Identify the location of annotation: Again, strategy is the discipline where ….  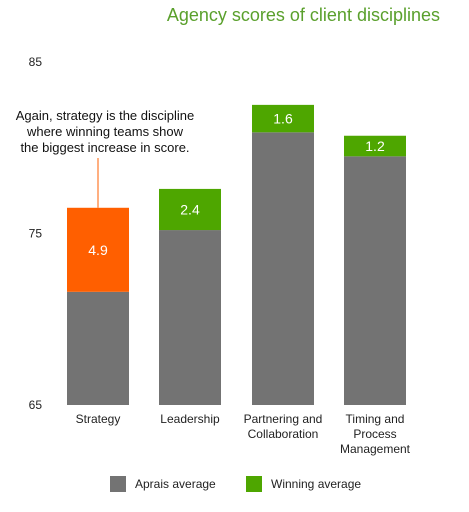
(105, 131).